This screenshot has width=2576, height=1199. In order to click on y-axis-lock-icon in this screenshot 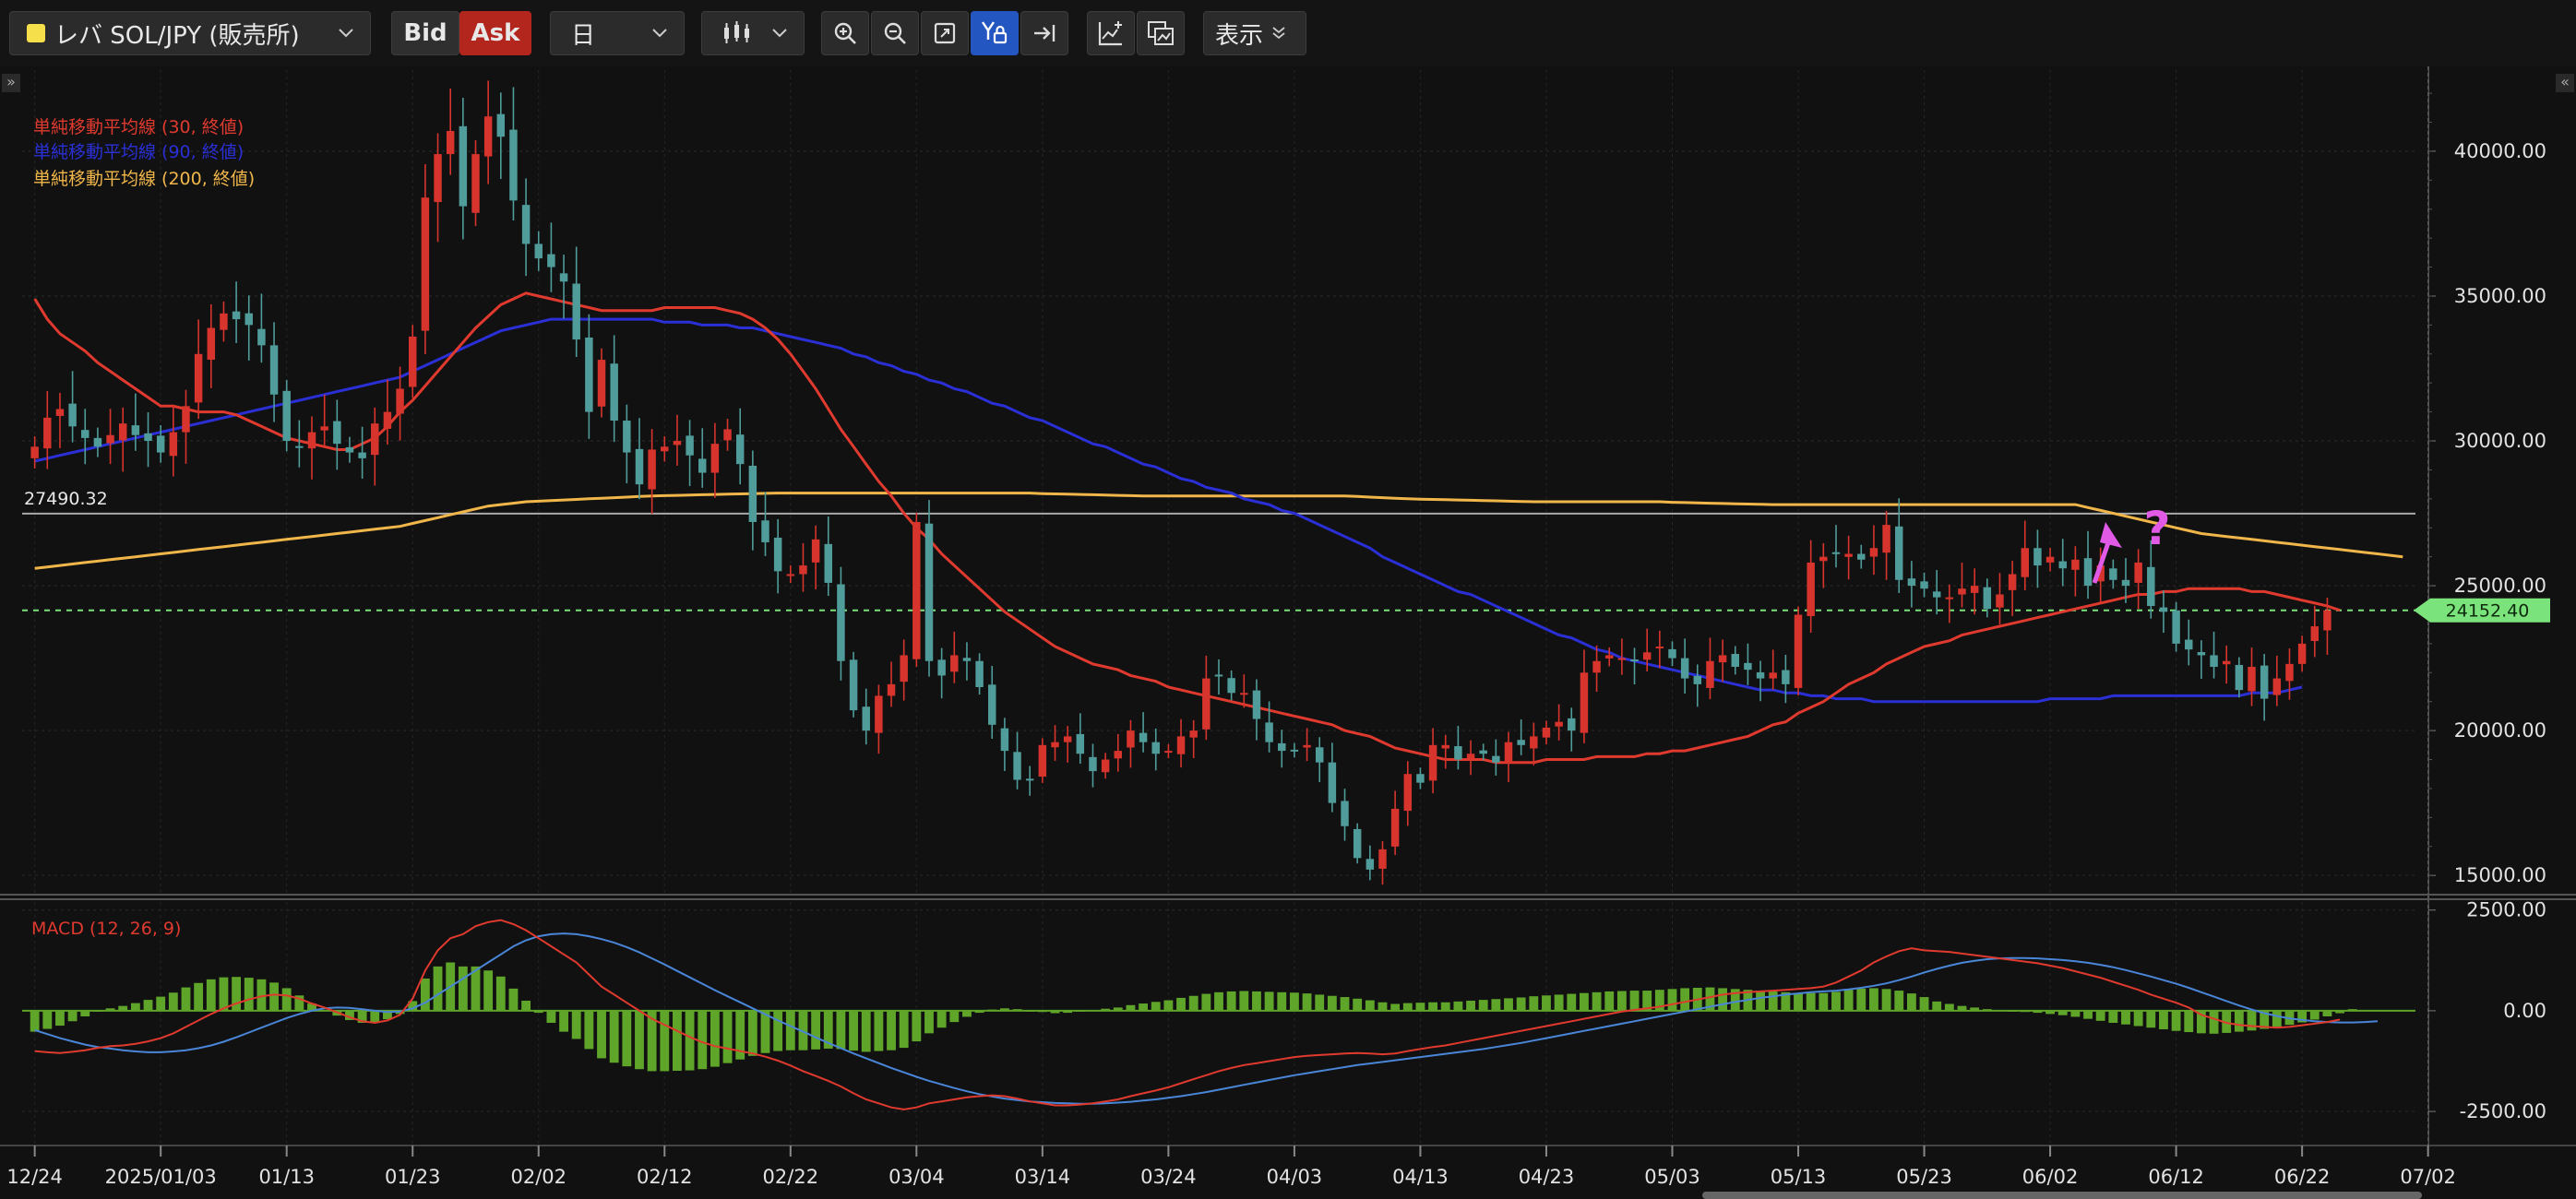, I will do `click(995, 32)`.